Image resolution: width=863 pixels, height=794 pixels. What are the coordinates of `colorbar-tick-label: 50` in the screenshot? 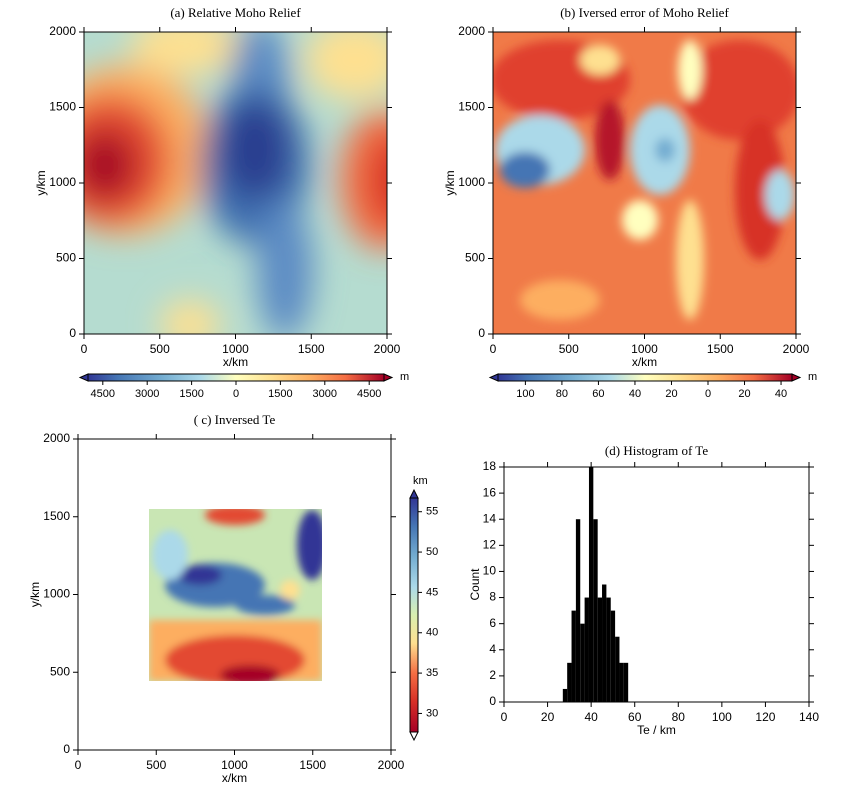 It's located at (432, 552).